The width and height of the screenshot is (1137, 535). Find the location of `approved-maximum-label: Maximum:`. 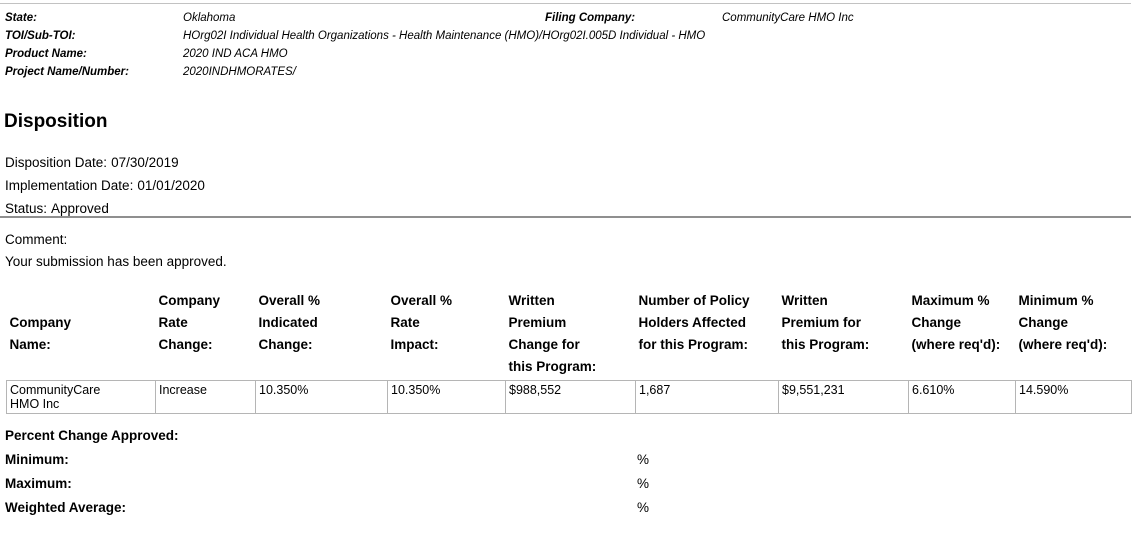

approved-maximum-label: Maximum: is located at coordinates (38, 483).